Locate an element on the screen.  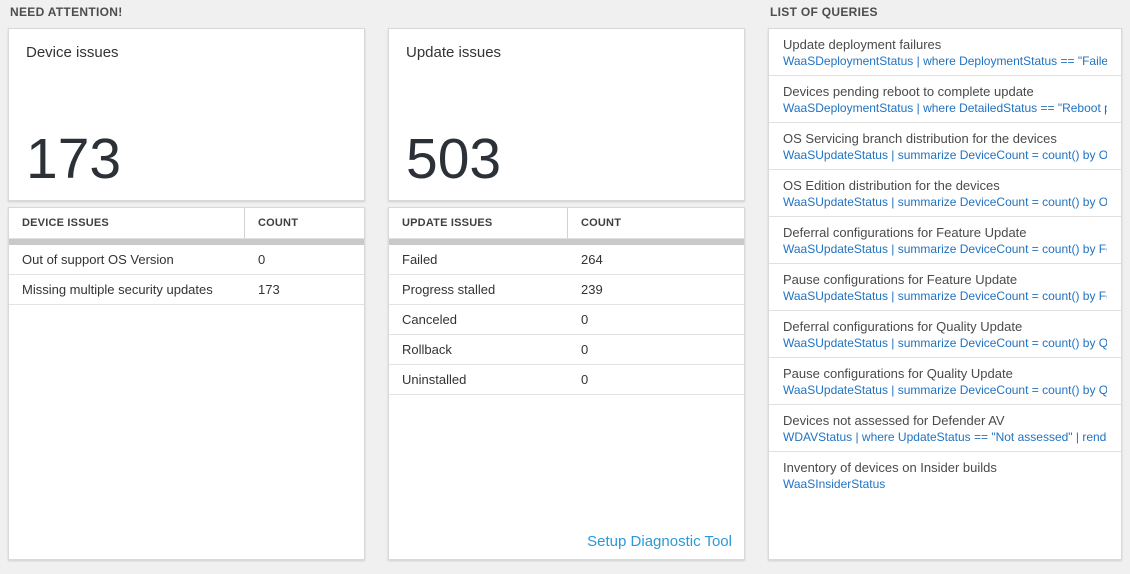
issue-label: Missing multiple security updates is located at coordinates (117, 289).